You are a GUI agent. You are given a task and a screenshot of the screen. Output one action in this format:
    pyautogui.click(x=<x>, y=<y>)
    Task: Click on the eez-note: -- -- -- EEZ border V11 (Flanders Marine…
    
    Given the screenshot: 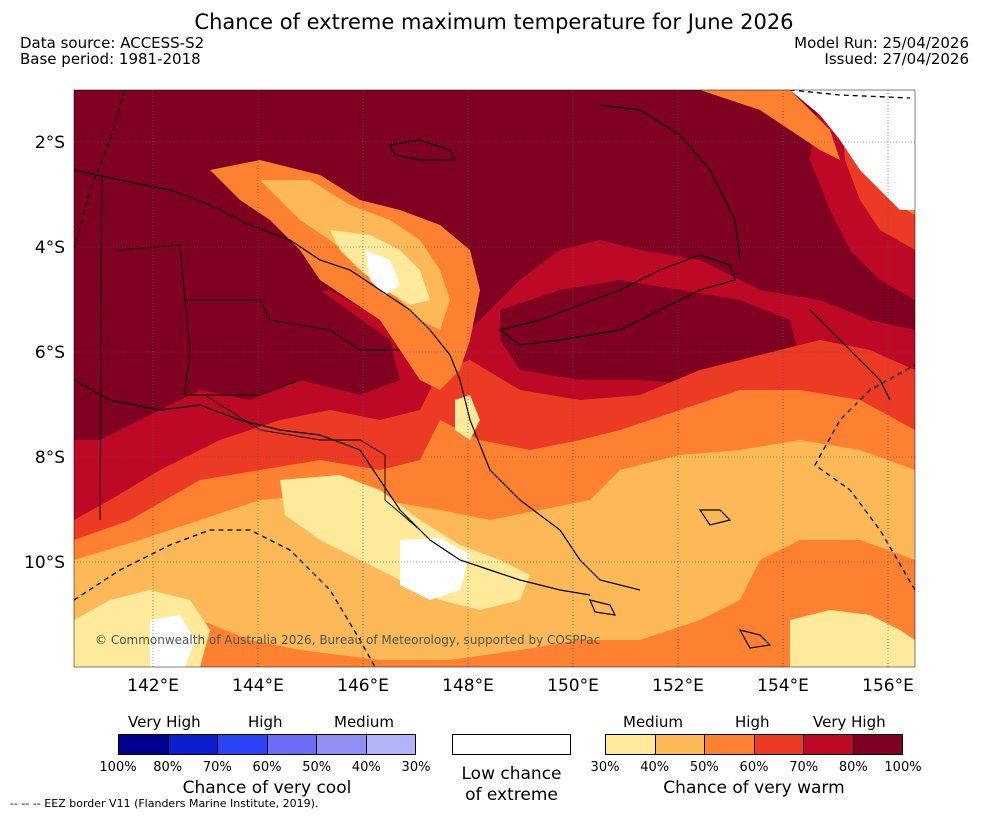 What is the action you would take?
    pyautogui.click(x=164, y=803)
    